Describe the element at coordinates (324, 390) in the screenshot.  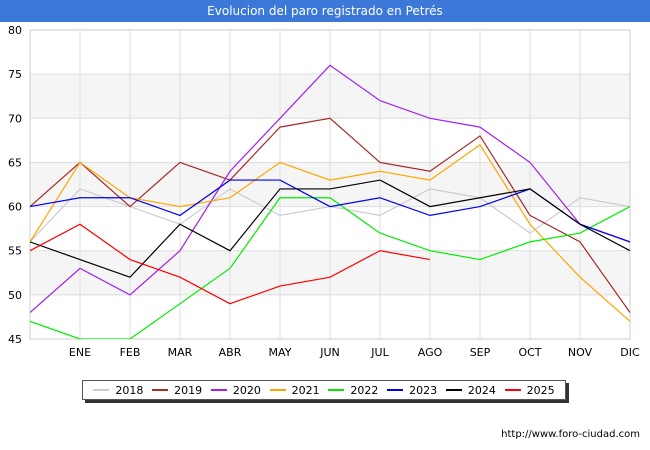
I see `chart-legend: 2018 2019 2020 2021 2022 2023 2024 2025` at that location.